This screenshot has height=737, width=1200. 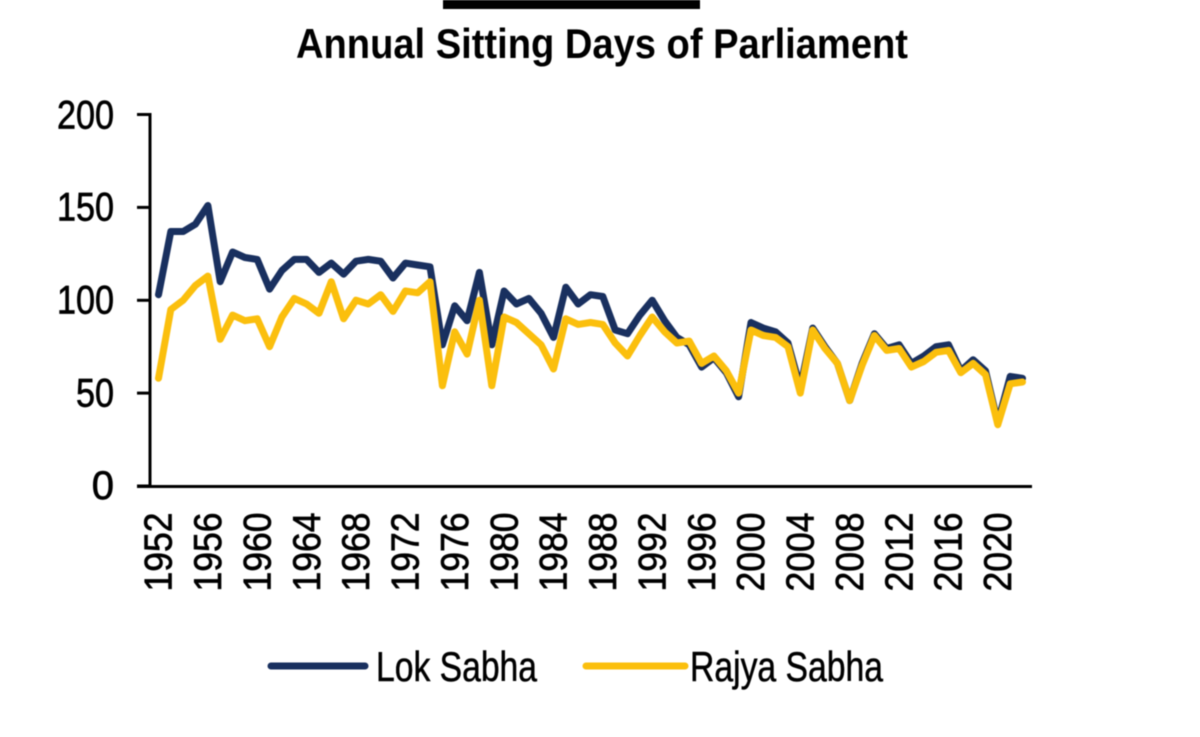 I want to click on svg-text: 50, so click(x=95, y=393).